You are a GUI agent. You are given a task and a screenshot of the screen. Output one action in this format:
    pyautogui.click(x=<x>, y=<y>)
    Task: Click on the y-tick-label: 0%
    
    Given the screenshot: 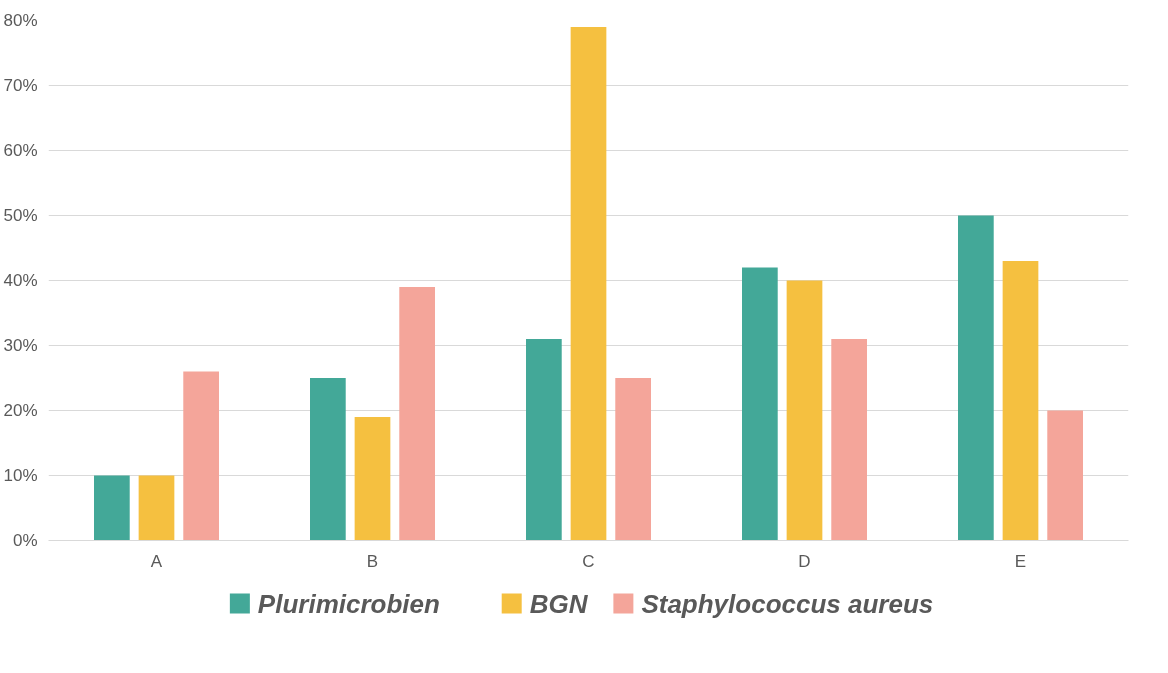 What is the action you would take?
    pyautogui.click(x=25, y=540)
    